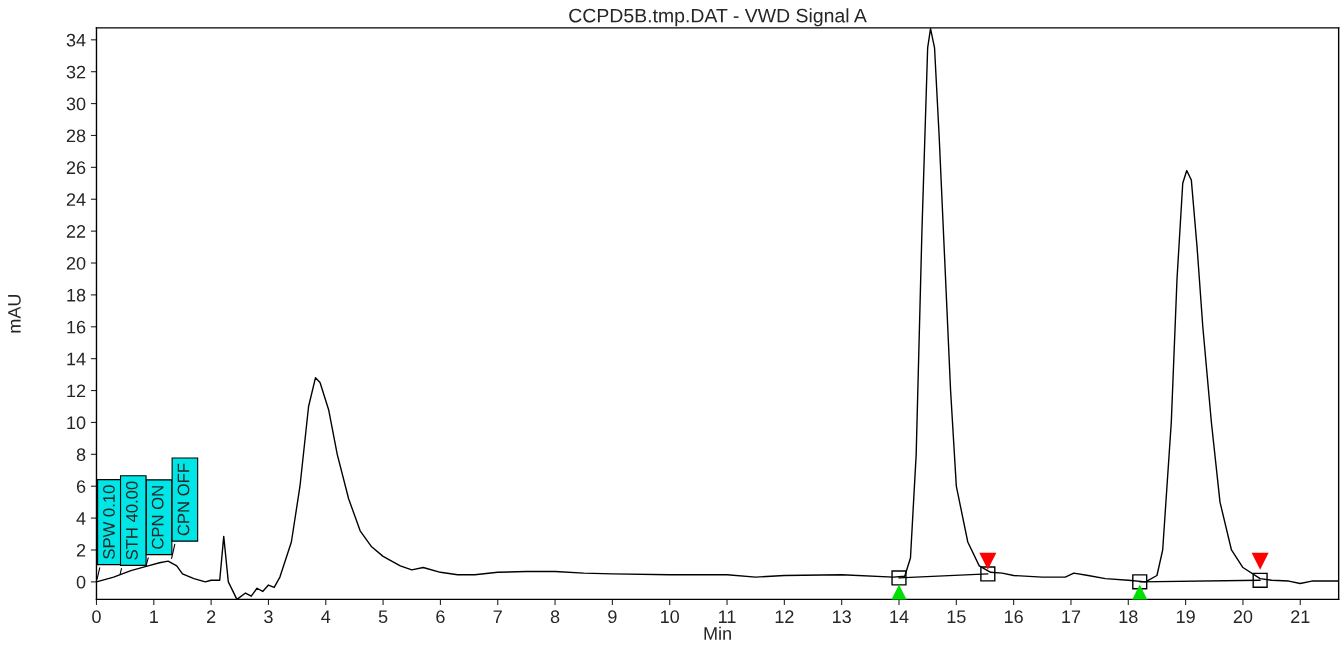  I want to click on y-tick-label: 2, so click(81, 550).